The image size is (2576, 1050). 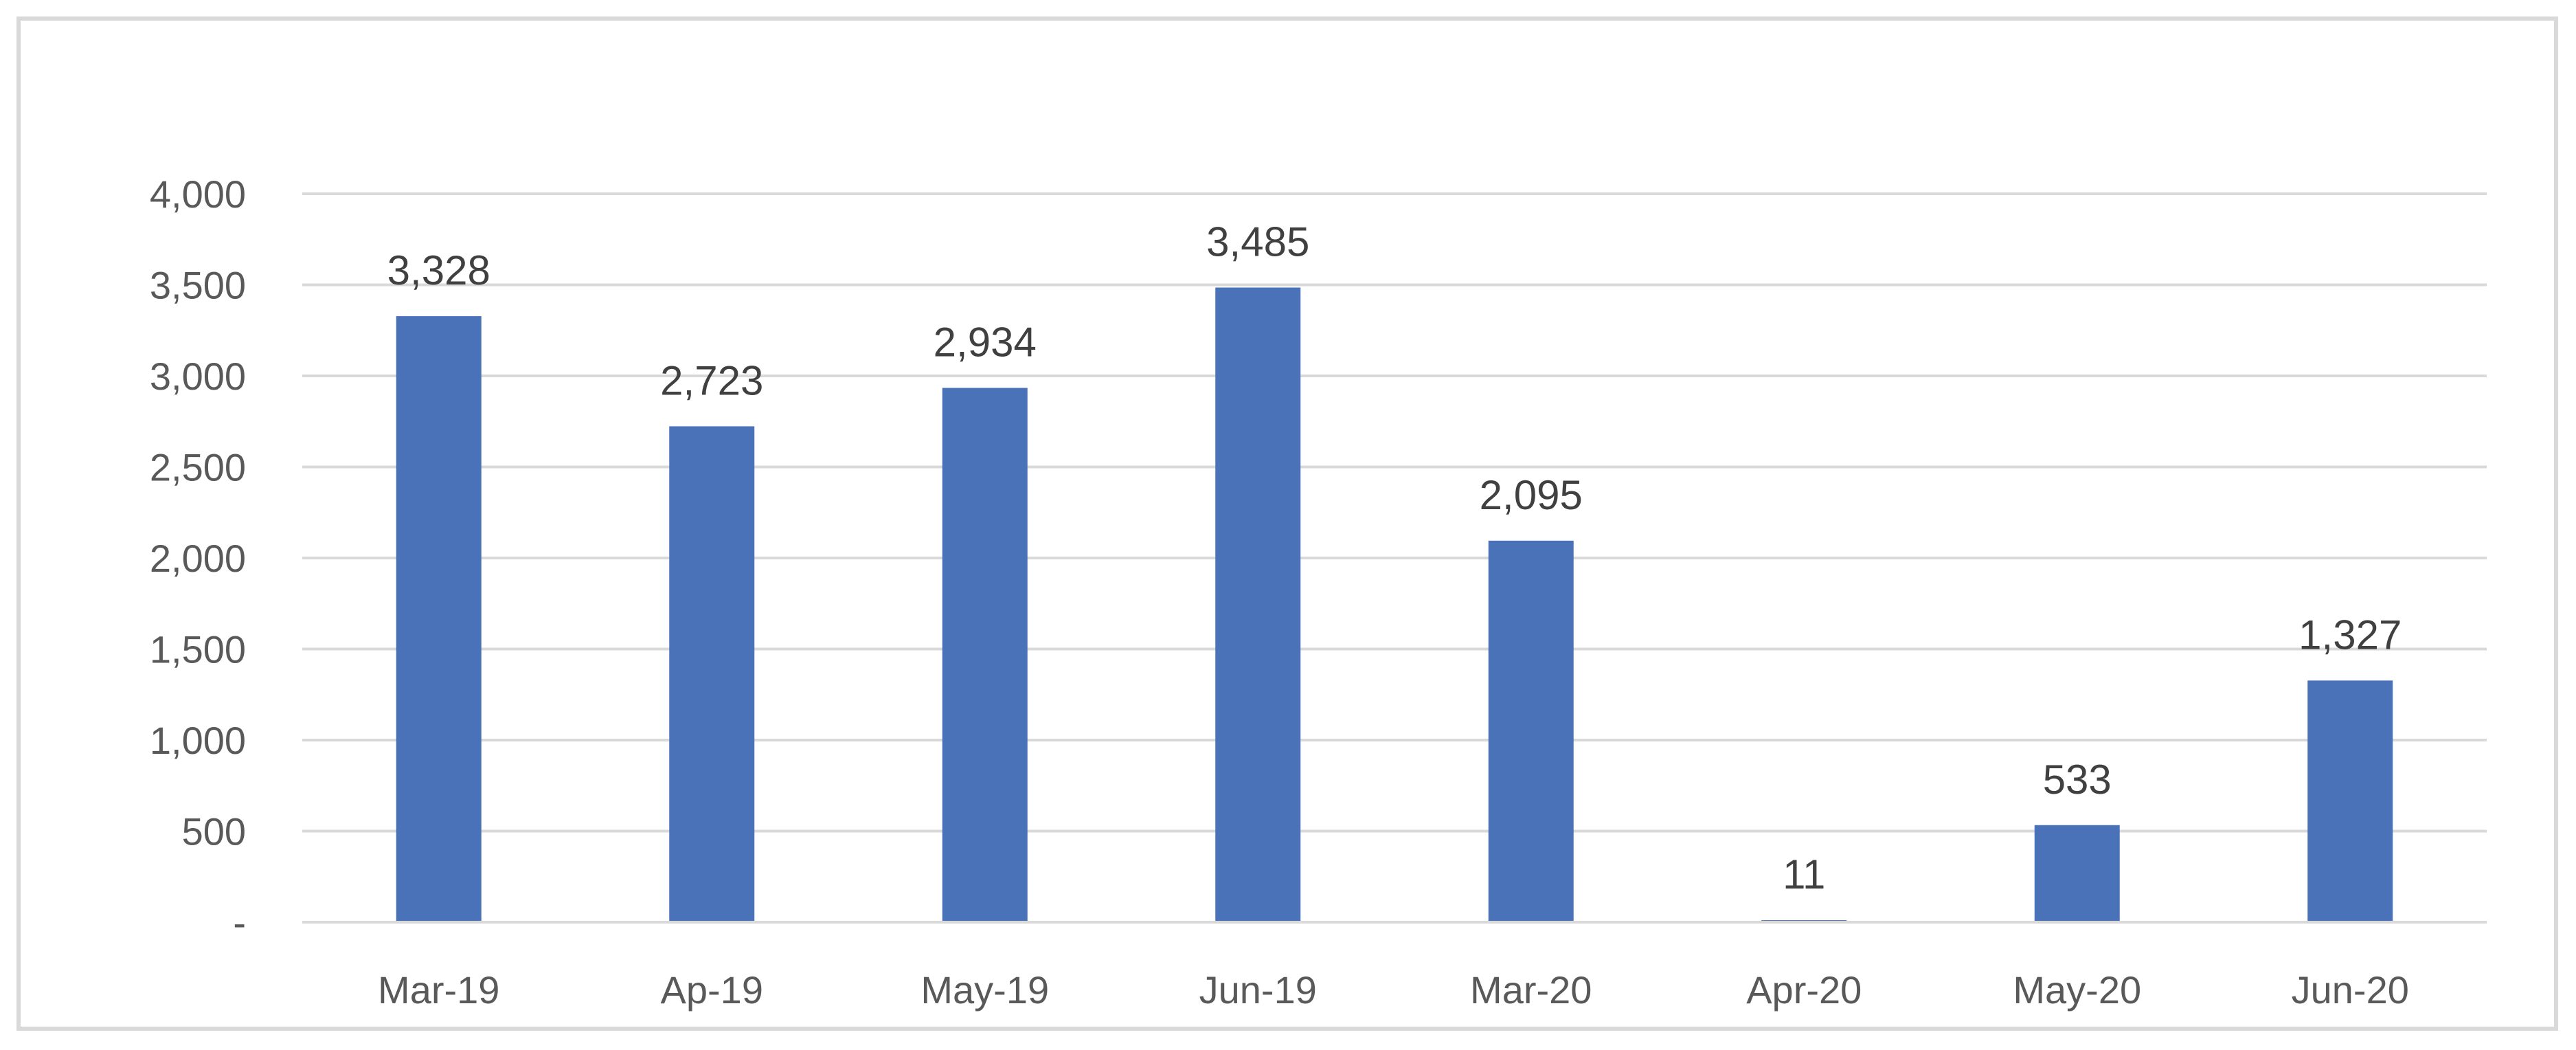 I want to click on x-tick-label: Mar-19, so click(x=438, y=990).